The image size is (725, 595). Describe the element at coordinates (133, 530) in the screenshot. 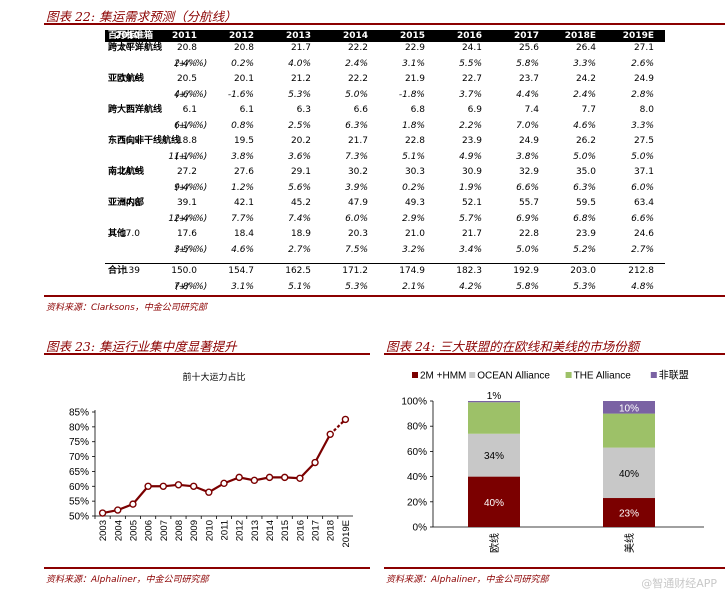

I see `line-x-tick-label: 2005` at that location.